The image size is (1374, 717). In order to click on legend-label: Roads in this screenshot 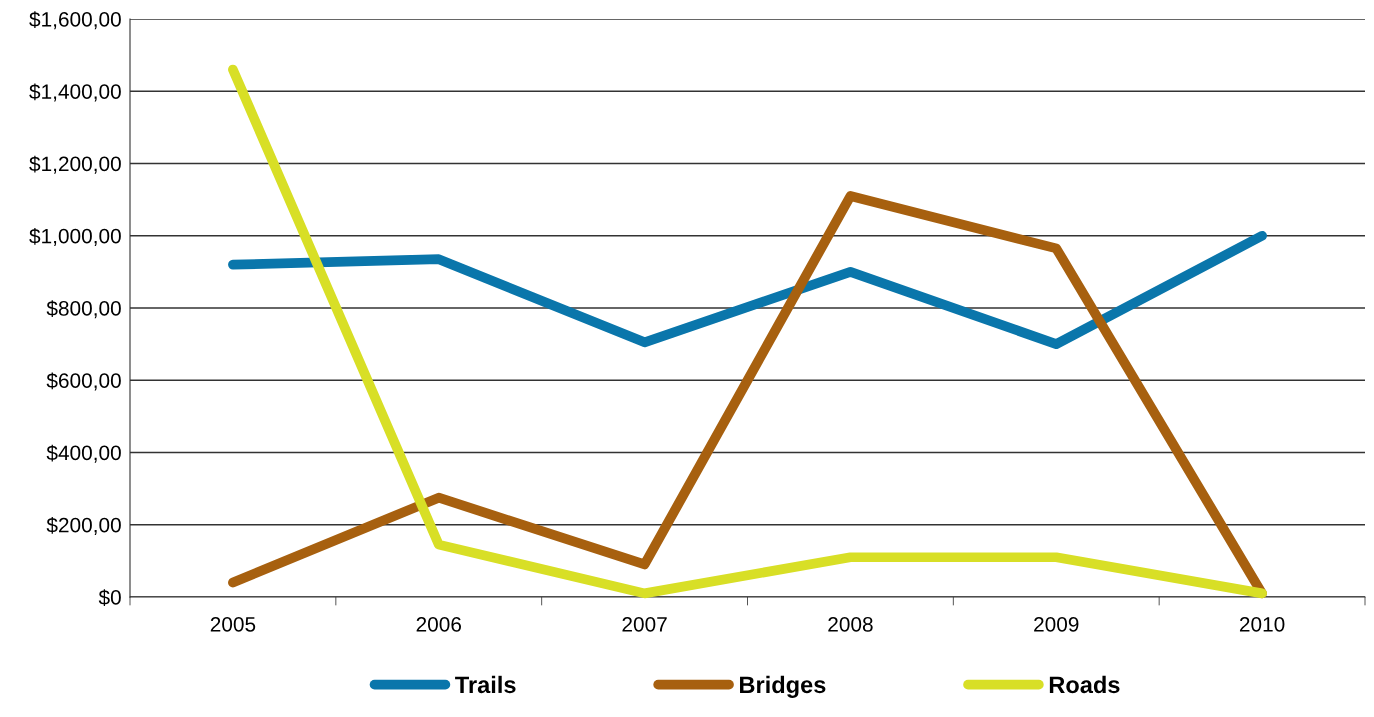, I will do `click(1084, 684)`.